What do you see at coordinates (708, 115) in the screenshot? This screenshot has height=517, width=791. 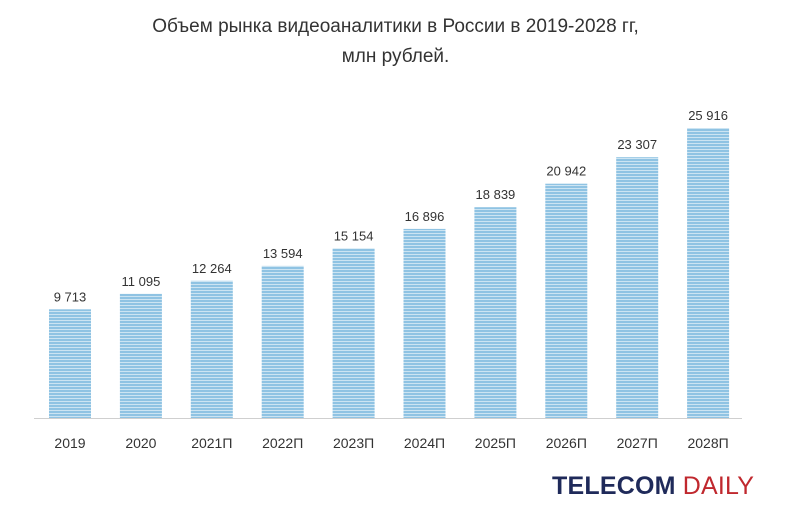 I see `value-label-2028П: 25 916` at bounding box center [708, 115].